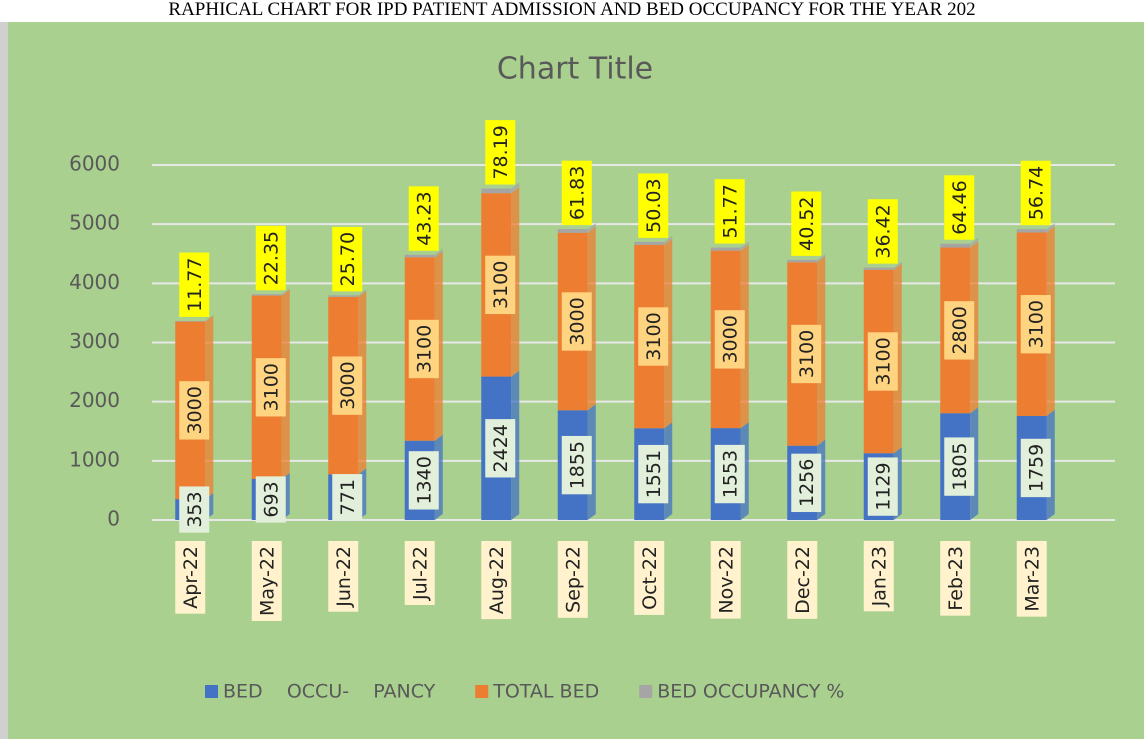  I want to click on x-tick-label: Aug-22, so click(496, 580).